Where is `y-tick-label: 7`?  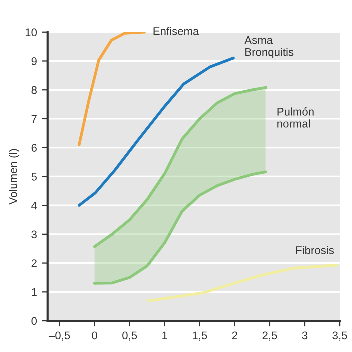
y-tick-label: 7 is located at coordinates (34, 119).